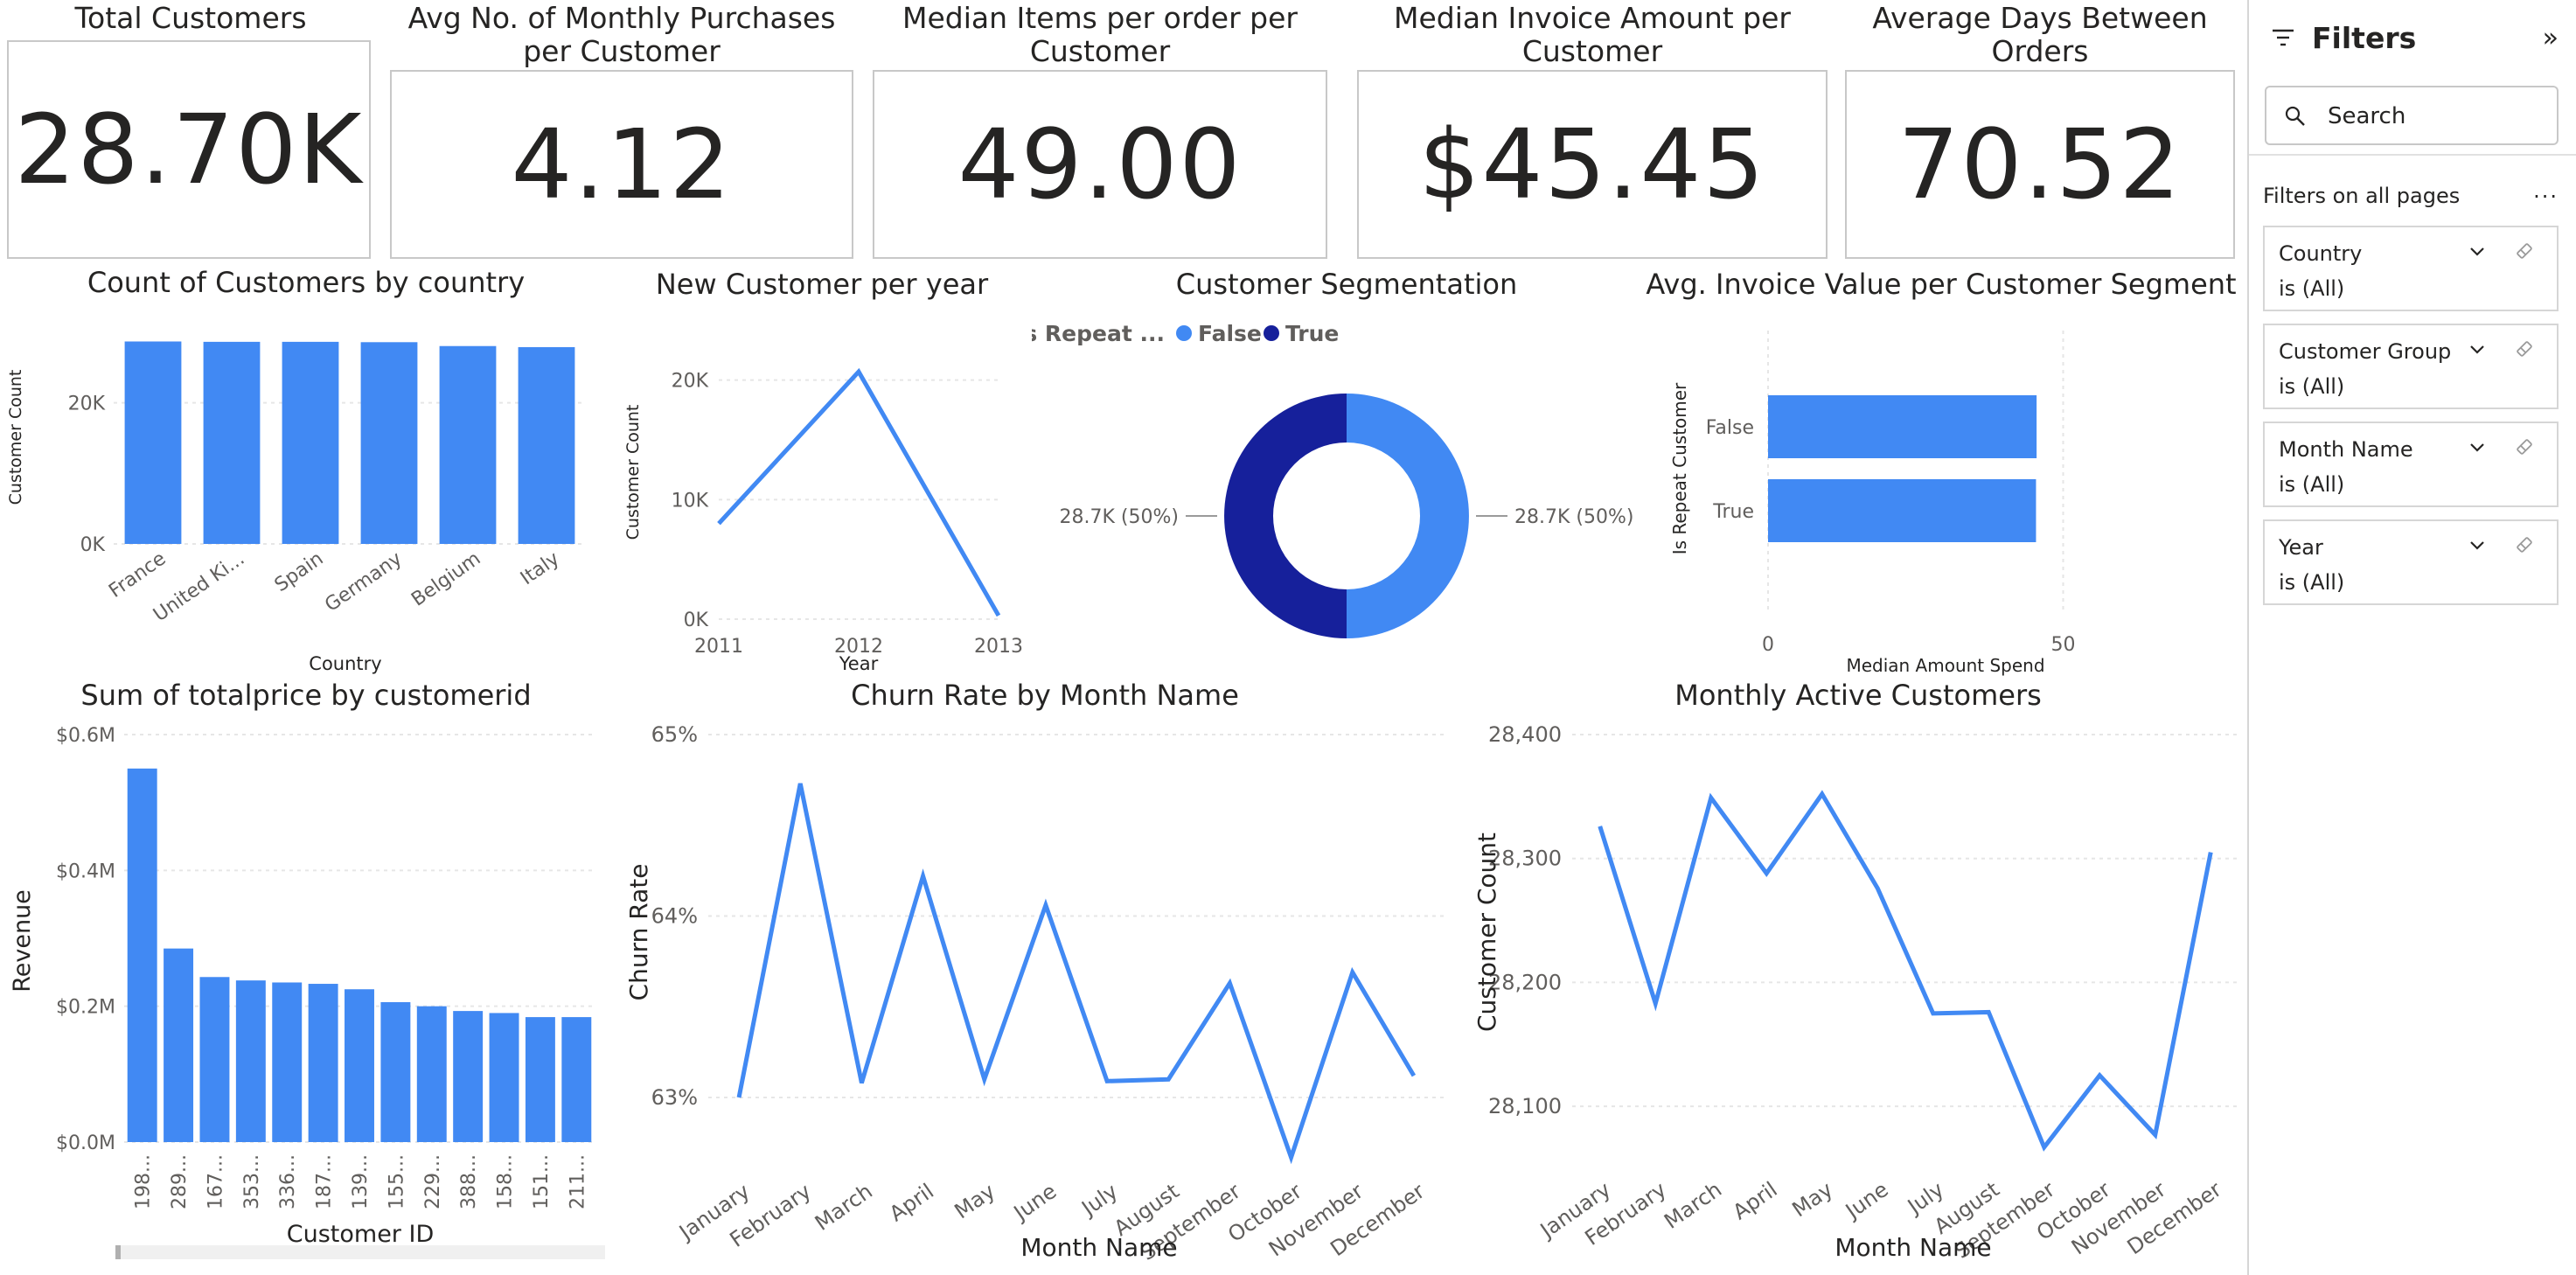  What do you see at coordinates (189, 149) in the screenshot?
I see `kpi-card-total-customers: 28.70K` at bounding box center [189, 149].